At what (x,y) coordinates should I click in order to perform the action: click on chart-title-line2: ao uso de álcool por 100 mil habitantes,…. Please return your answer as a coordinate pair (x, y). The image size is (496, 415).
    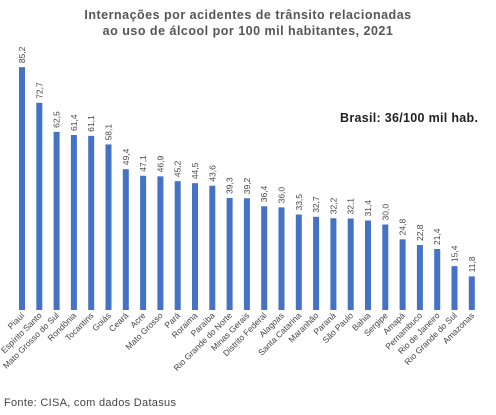
    Looking at the image, I should click on (248, 31).